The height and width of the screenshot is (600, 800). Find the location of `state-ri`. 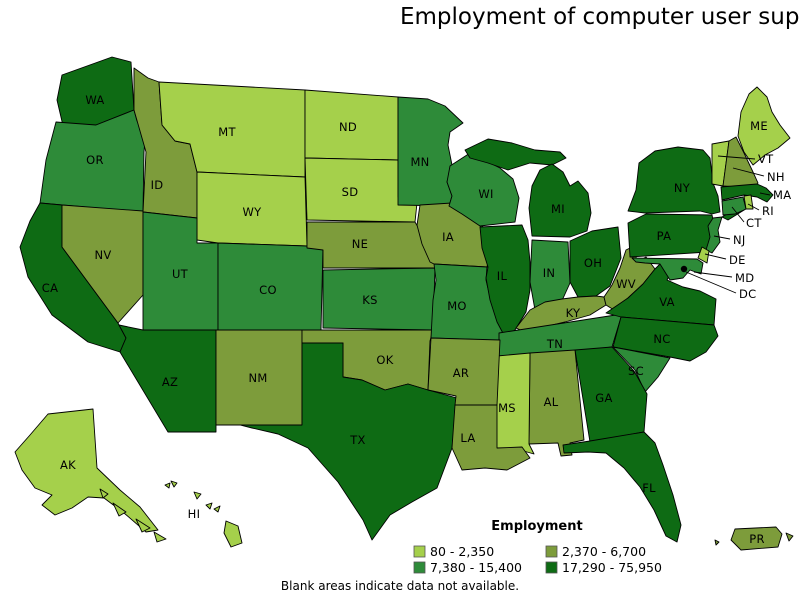

state-ri is located at coordinates (748, 202).